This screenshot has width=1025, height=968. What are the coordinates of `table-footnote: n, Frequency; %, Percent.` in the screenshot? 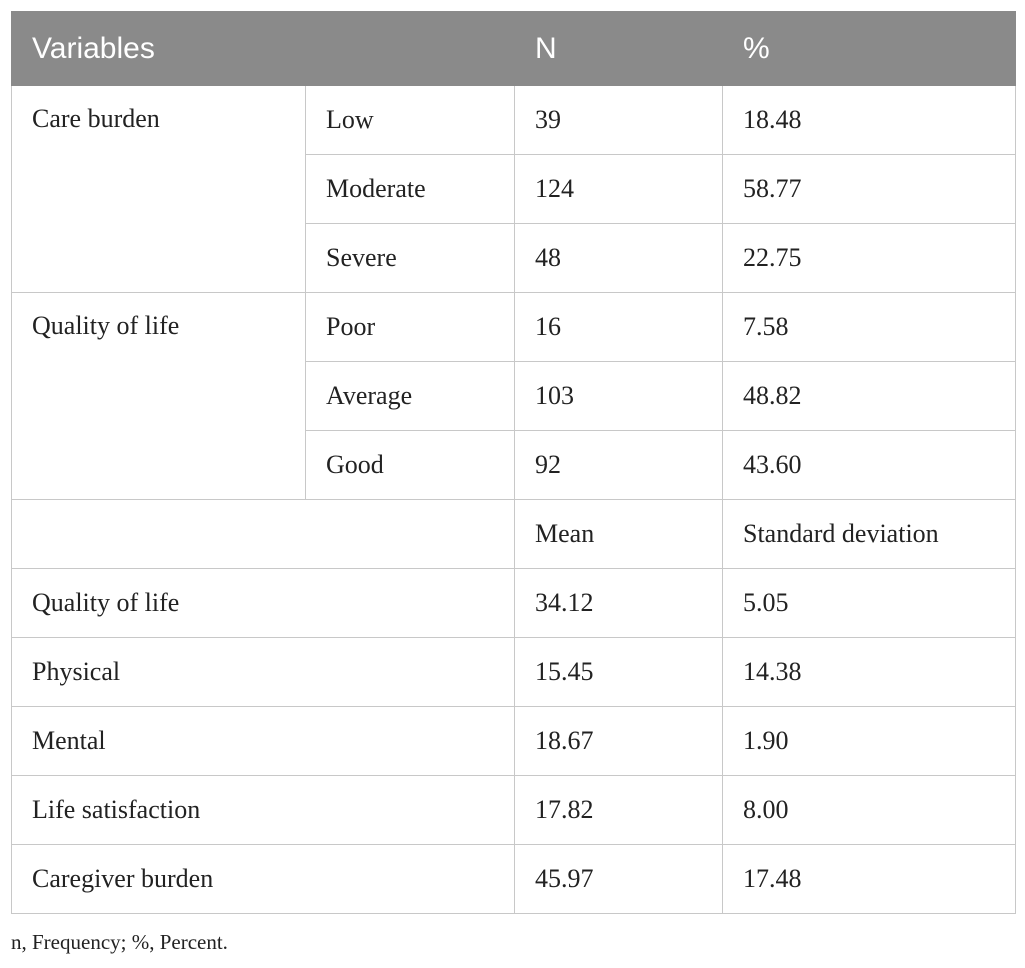 It's located at (119, 942).